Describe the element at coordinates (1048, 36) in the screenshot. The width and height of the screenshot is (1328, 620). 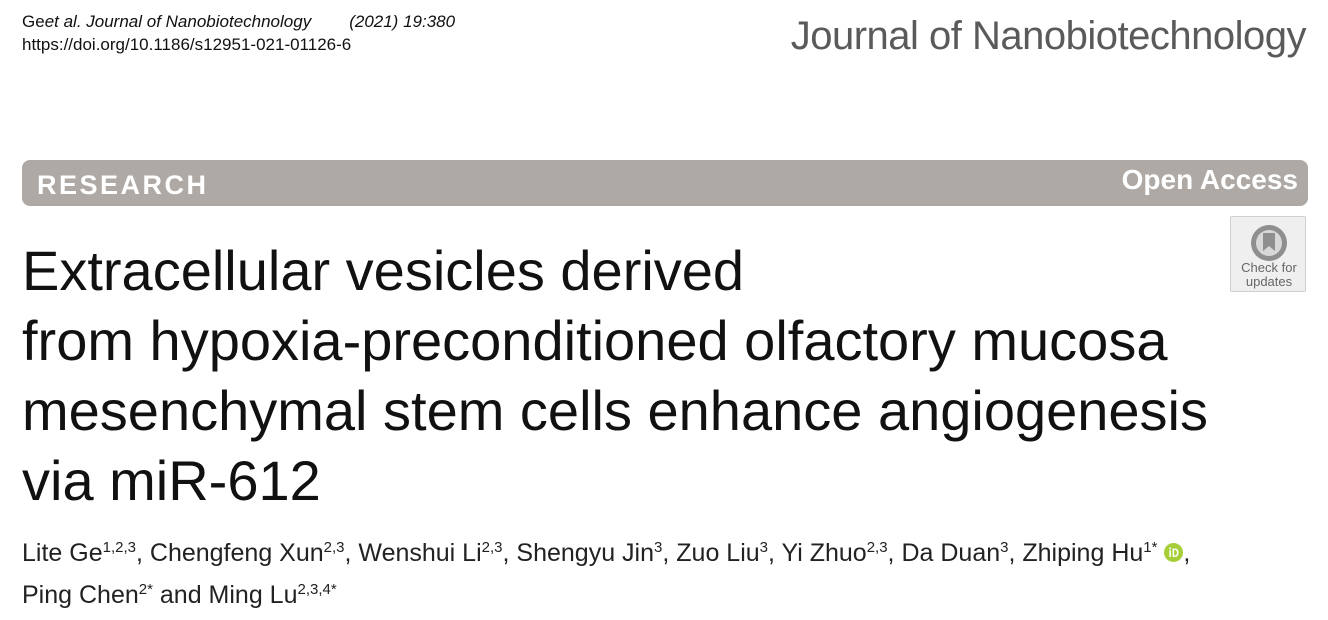
I see `journal-masthead: Journal of Nanobiotechnology` at that location.